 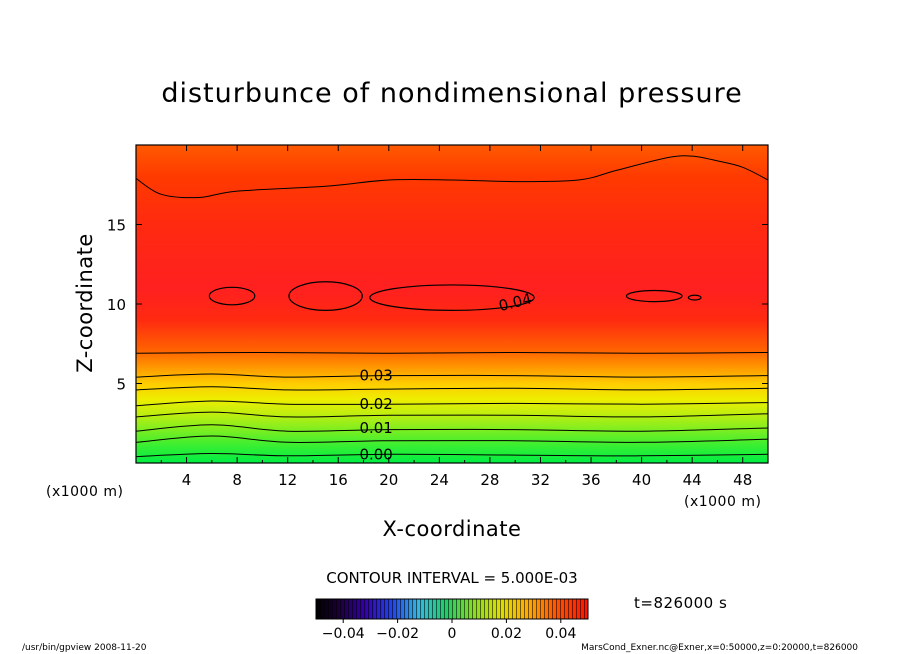 I want to click on x-tick-label-0: 4, so click(x=187, y=480).